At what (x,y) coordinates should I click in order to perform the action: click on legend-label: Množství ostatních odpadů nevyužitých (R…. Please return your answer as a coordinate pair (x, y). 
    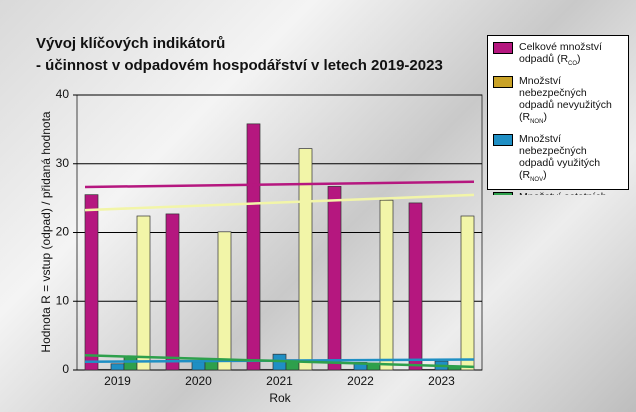
    Looking at the image, I should click on (571, 193).